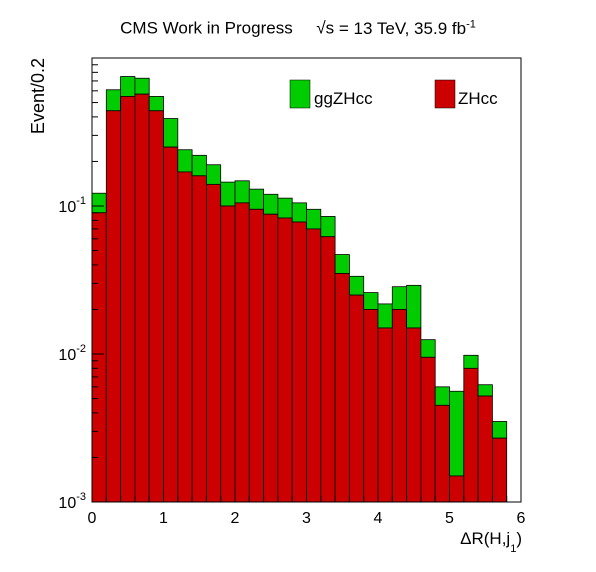  I want to click on y-tick-label: 10⁻³, so click(72, 501).